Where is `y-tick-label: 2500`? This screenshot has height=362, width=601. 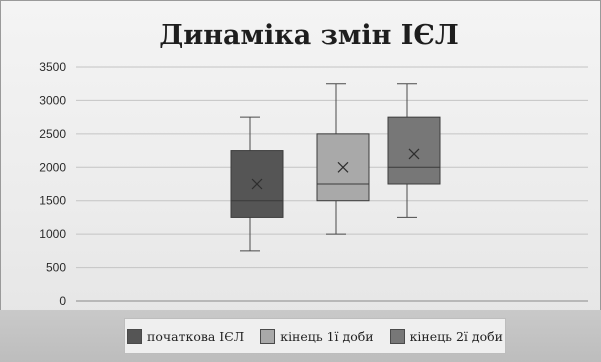 y-tick-label: 2500 is located at coordinates (52, 134).